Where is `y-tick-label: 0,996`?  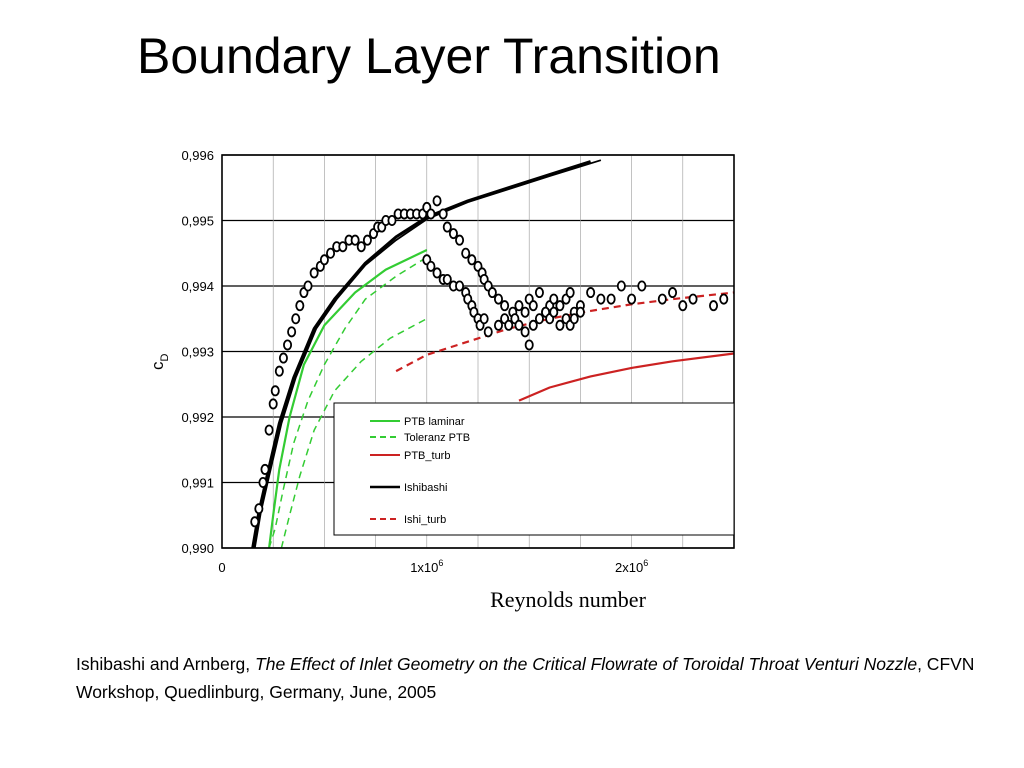
y-tick-label: 0,996 is located at coordinates (197, 155).